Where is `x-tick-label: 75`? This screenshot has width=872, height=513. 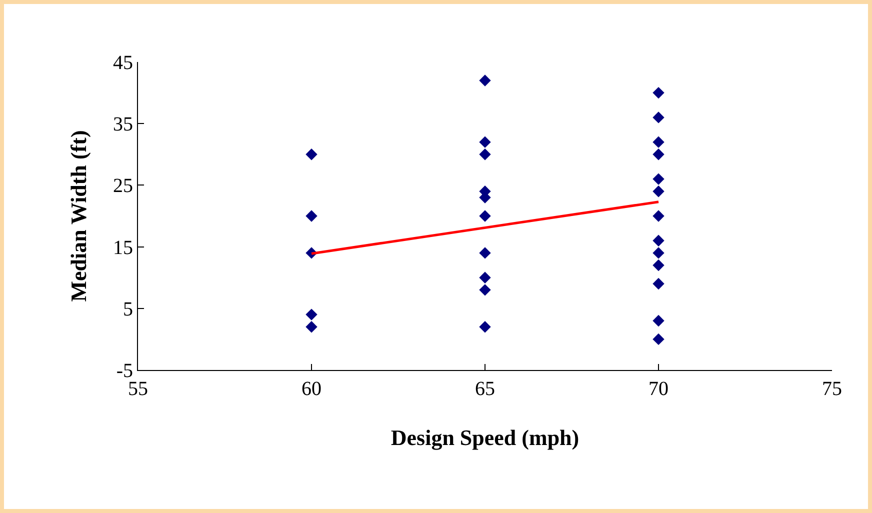 x-tick-label: 75 is located at coordinates (832, 389).